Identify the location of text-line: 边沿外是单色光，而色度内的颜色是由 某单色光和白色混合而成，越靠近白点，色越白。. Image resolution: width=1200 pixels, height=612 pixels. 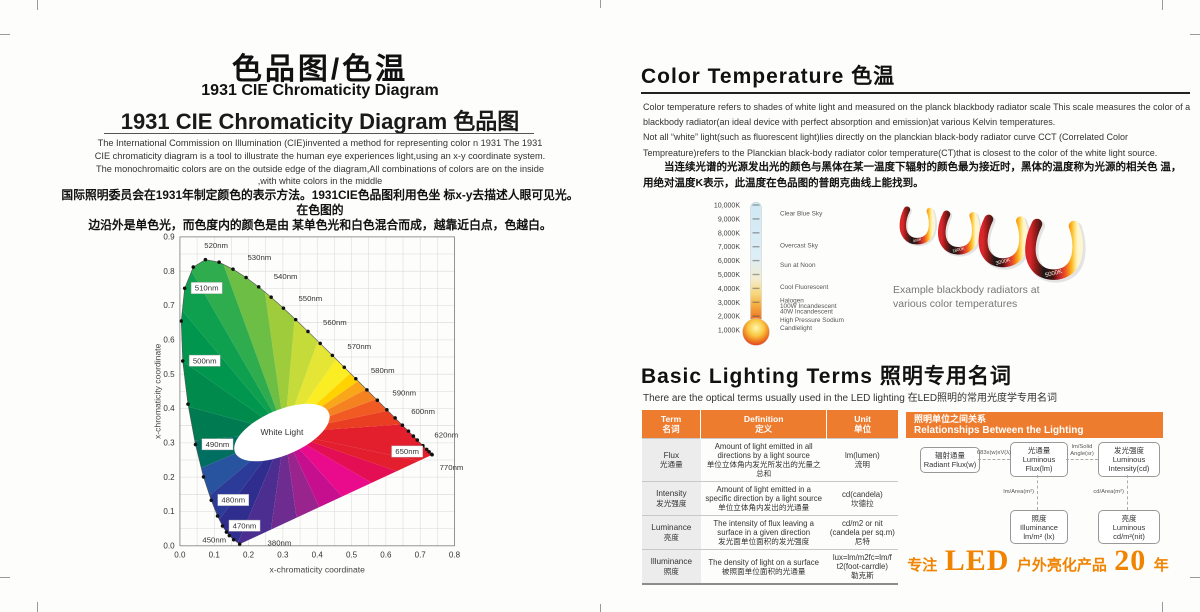
(320, 225).